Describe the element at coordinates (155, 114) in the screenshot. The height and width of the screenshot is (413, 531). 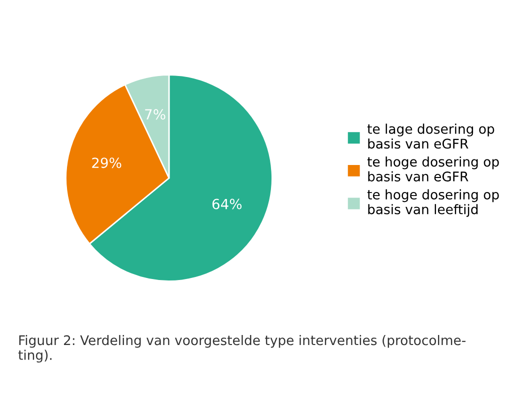
I see `data-label: 7%` at that location.